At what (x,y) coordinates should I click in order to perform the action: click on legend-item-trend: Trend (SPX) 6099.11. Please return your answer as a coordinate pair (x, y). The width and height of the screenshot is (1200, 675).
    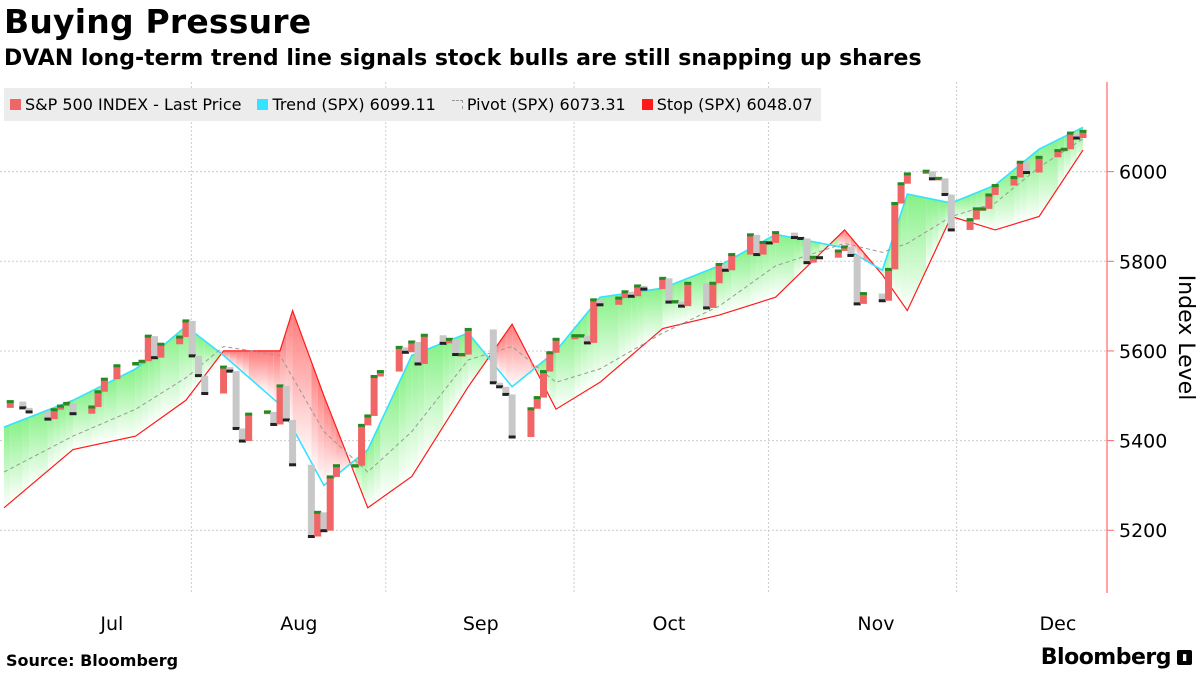
    Looking at the image, I should click on (346, 104).